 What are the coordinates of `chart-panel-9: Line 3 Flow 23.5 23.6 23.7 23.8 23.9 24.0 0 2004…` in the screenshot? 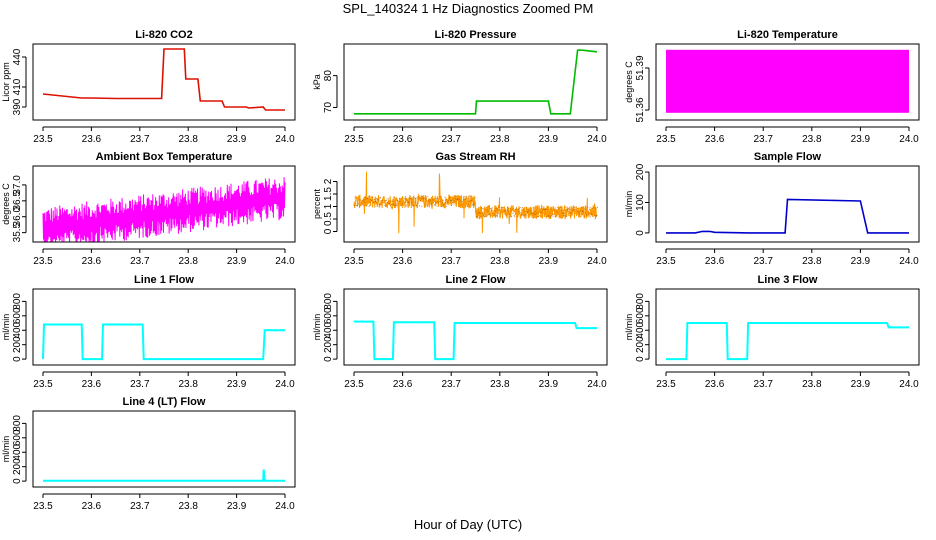 It's located at (772, 332).